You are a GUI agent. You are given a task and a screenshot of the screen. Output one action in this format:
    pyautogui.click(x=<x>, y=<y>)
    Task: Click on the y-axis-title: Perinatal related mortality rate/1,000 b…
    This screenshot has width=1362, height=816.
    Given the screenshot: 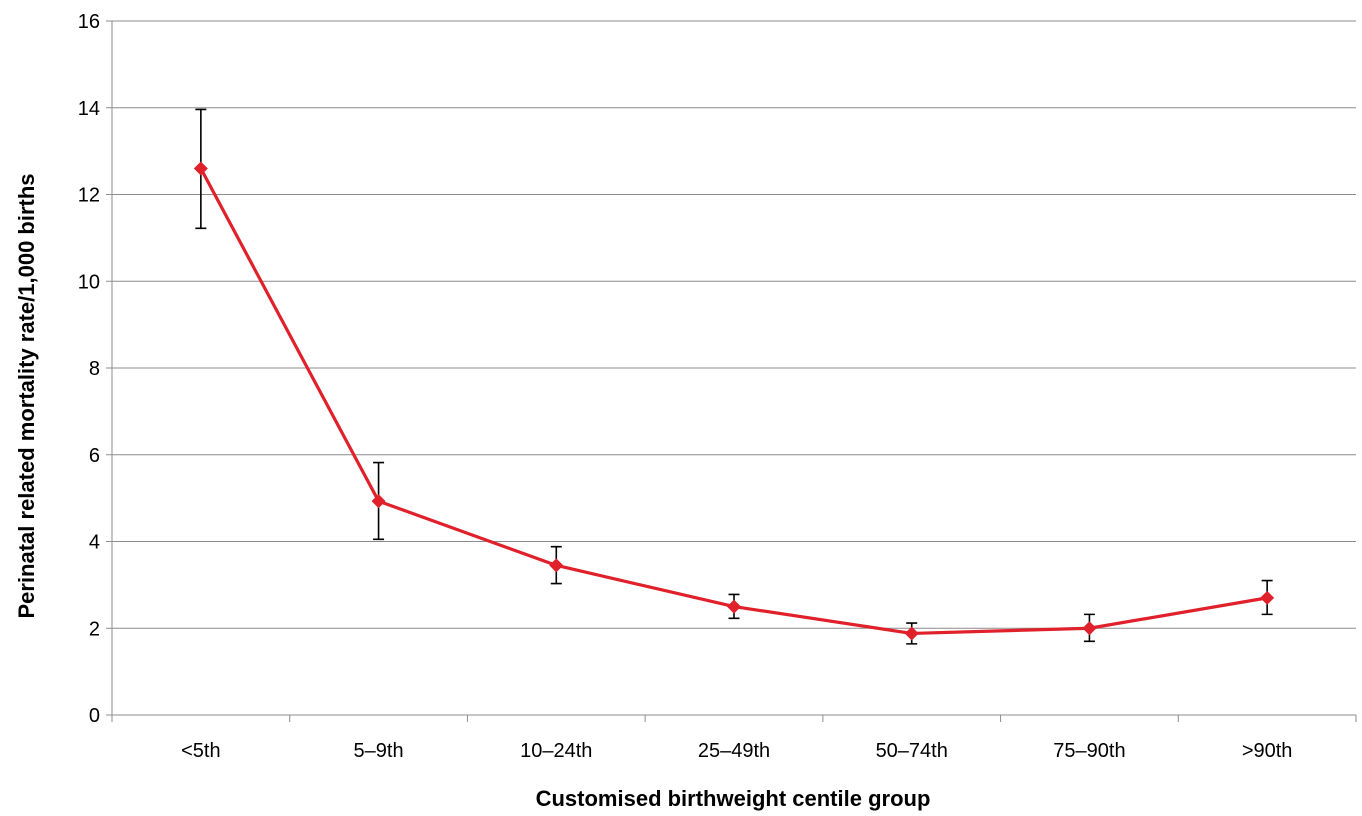 What is the action you would take?
    pyautogui.click(x=26, y=395)
    